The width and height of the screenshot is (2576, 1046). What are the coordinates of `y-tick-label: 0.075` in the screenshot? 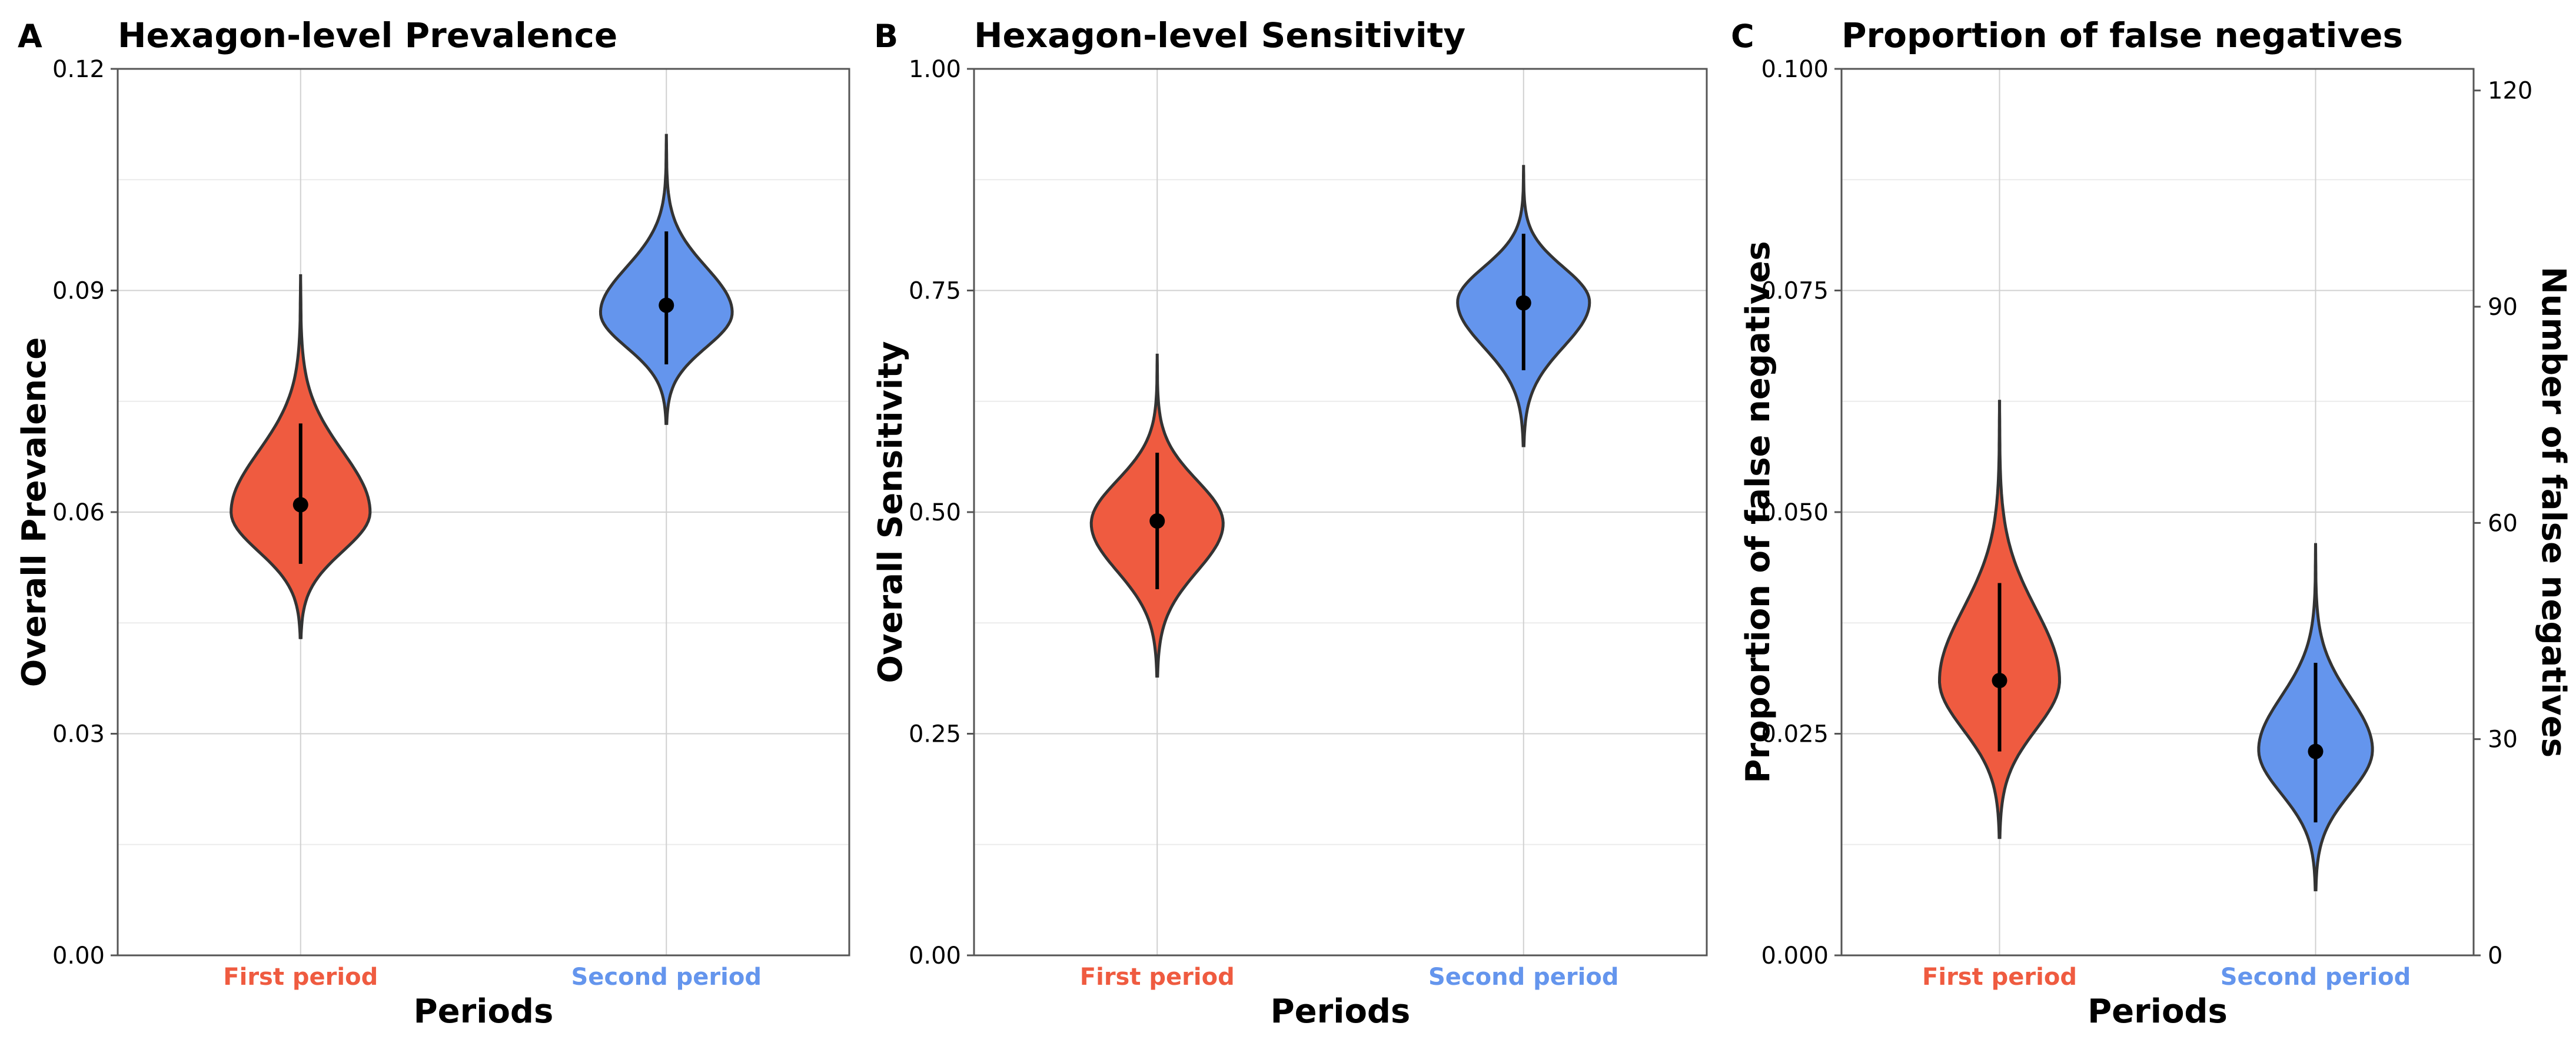 It's located at (1795, 291).